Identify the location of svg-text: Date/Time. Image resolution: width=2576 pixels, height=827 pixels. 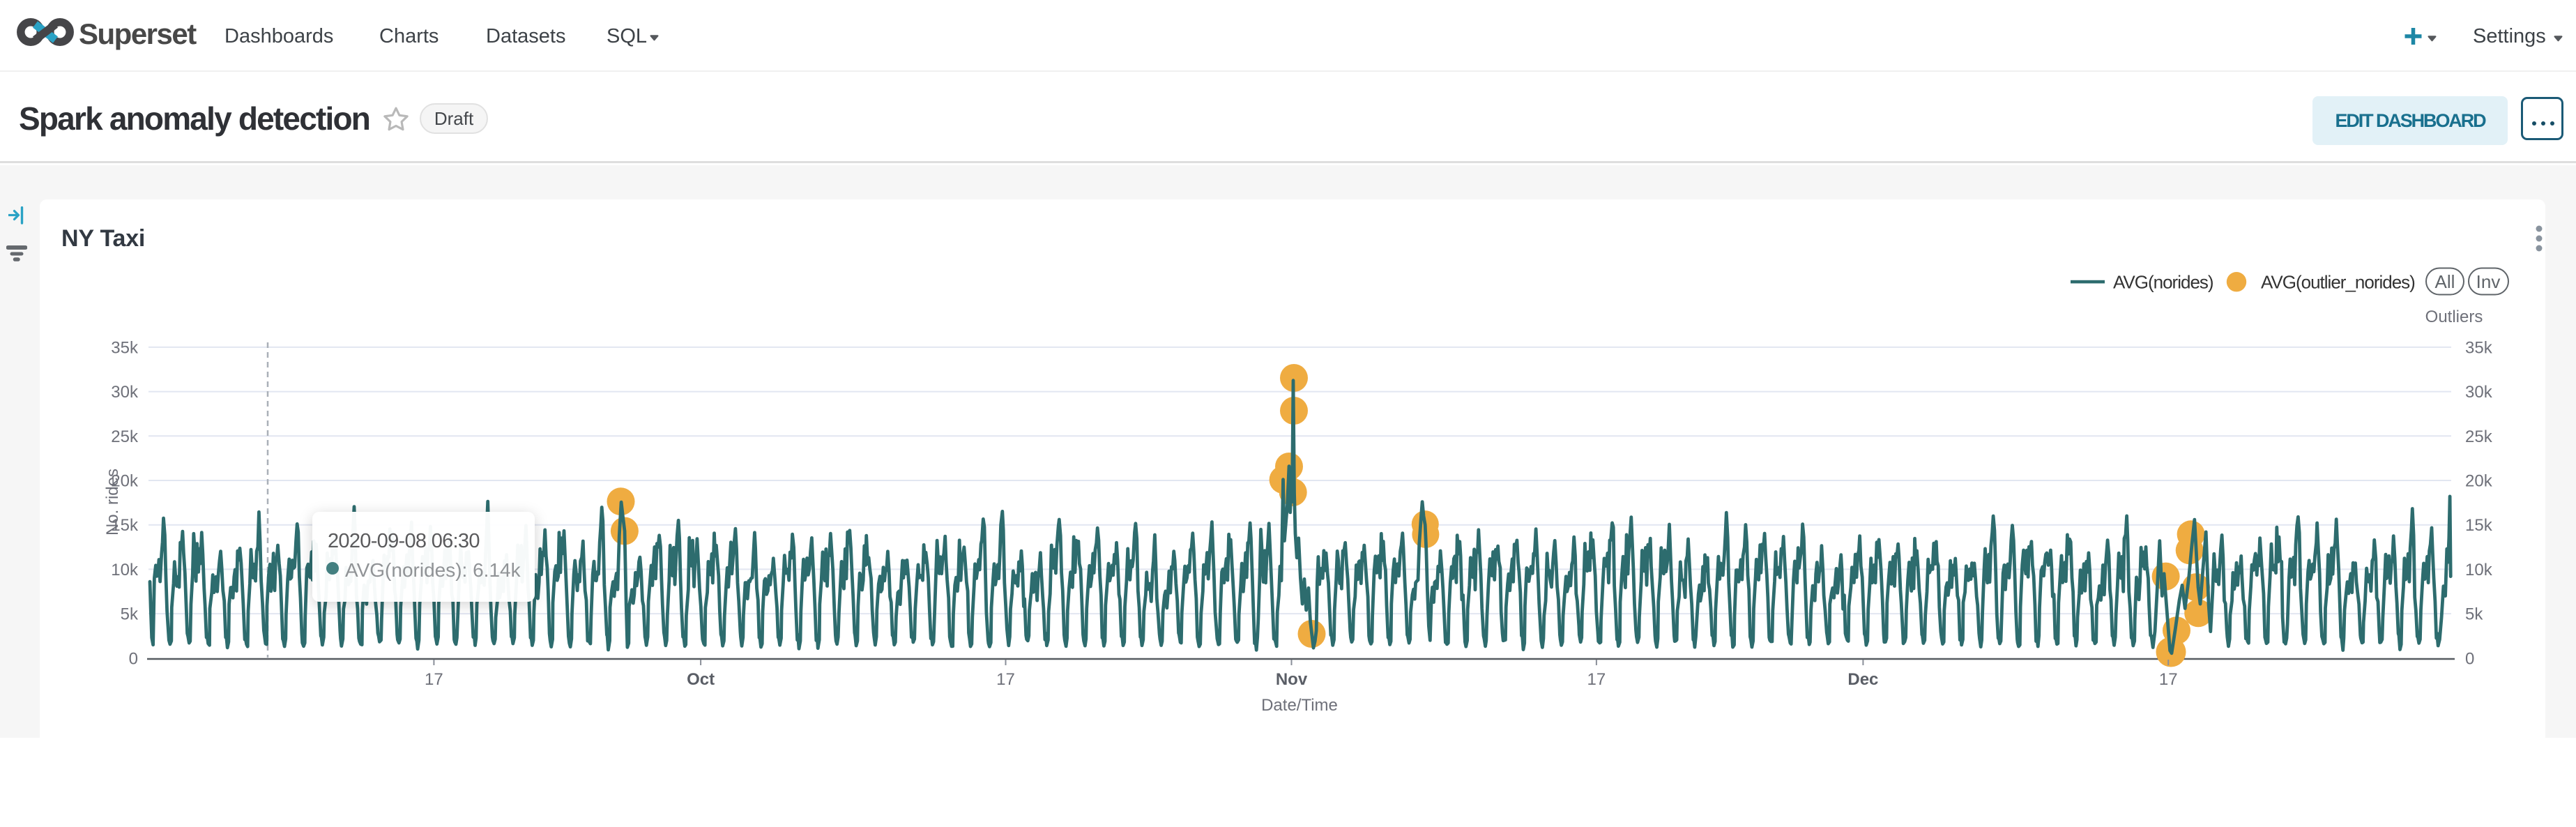
(1299, 705).